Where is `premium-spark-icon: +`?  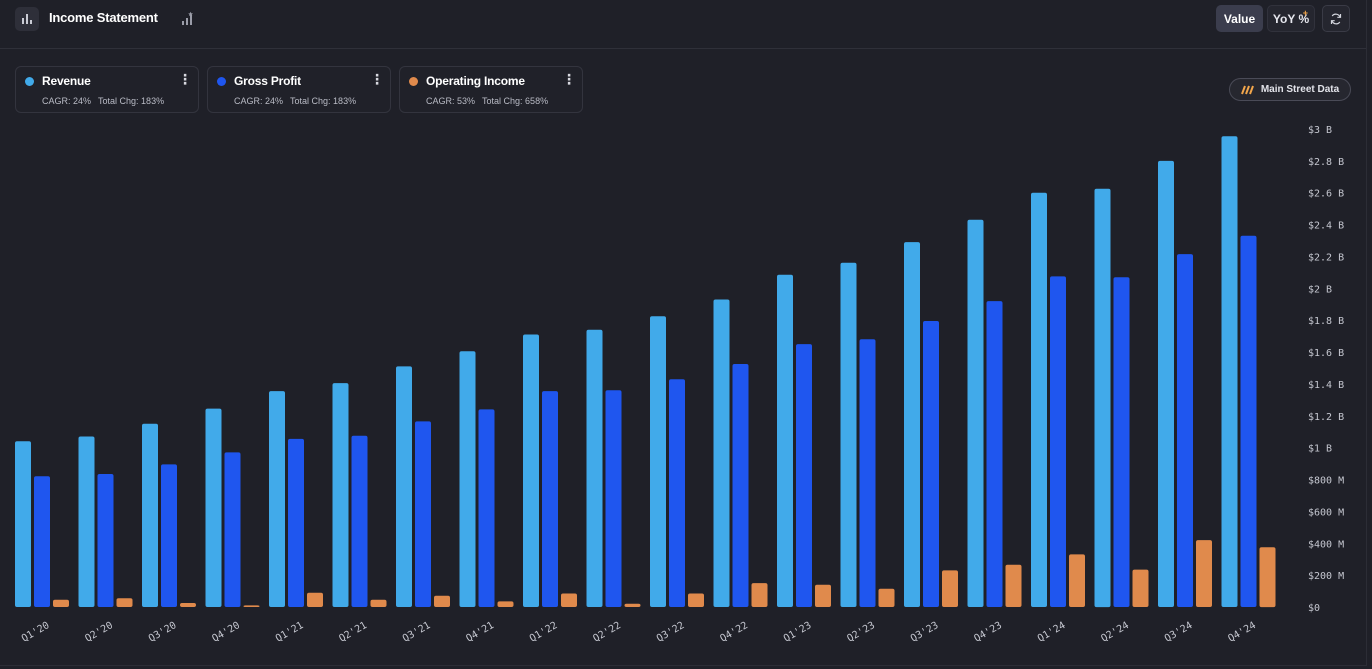
premium-spark-icon: + is located at coordinates (1305, 13).